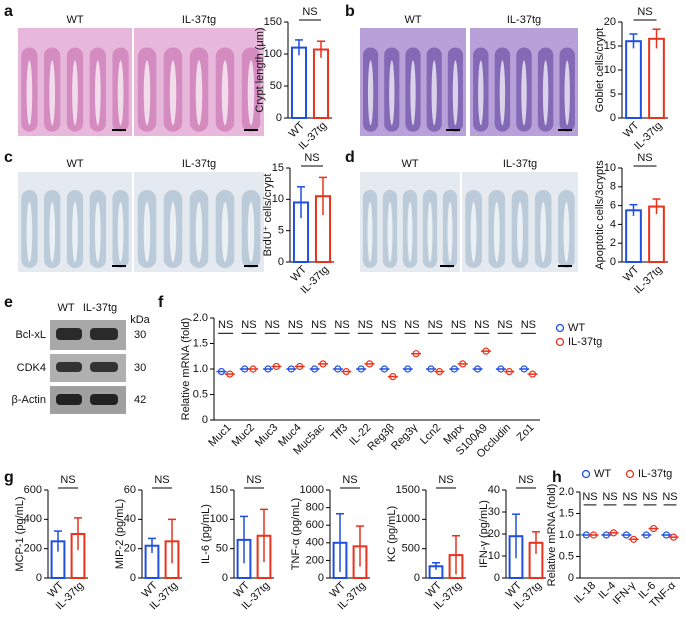 This screenshot has width=685, height=619. I want to click on x-tick-label: IL-18, so click(585, 593).